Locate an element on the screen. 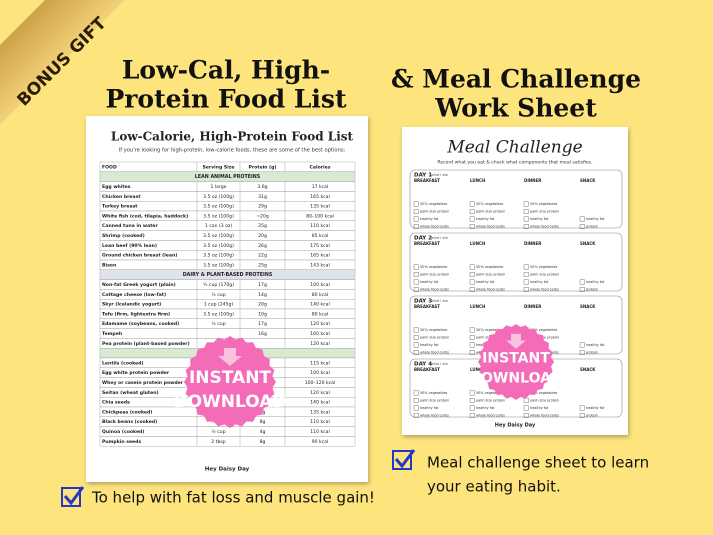 This screenshot has height=535, width=713. table-cell: 3.6g is located at coordinates (262, 187).